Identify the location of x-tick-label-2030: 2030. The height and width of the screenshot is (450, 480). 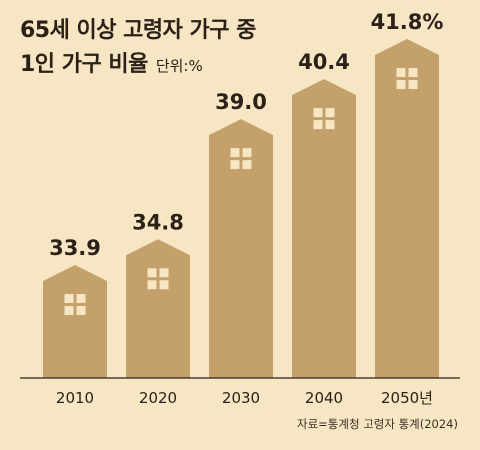
(241, 398).